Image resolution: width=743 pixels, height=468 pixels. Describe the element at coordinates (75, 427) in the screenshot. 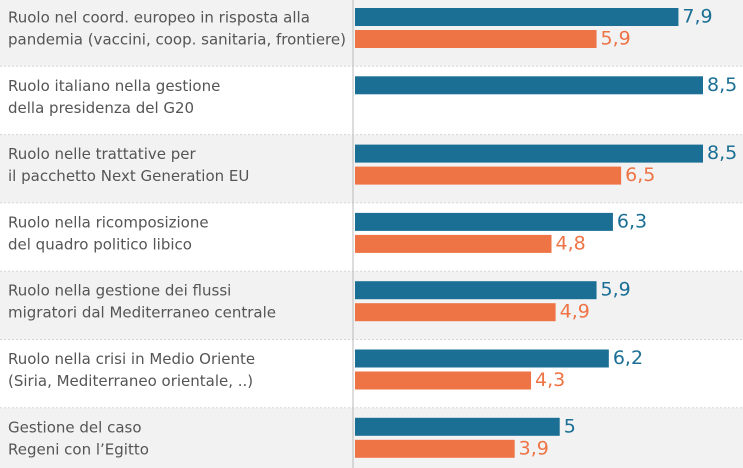

I see `category-label: Gestione del caso` at that location.